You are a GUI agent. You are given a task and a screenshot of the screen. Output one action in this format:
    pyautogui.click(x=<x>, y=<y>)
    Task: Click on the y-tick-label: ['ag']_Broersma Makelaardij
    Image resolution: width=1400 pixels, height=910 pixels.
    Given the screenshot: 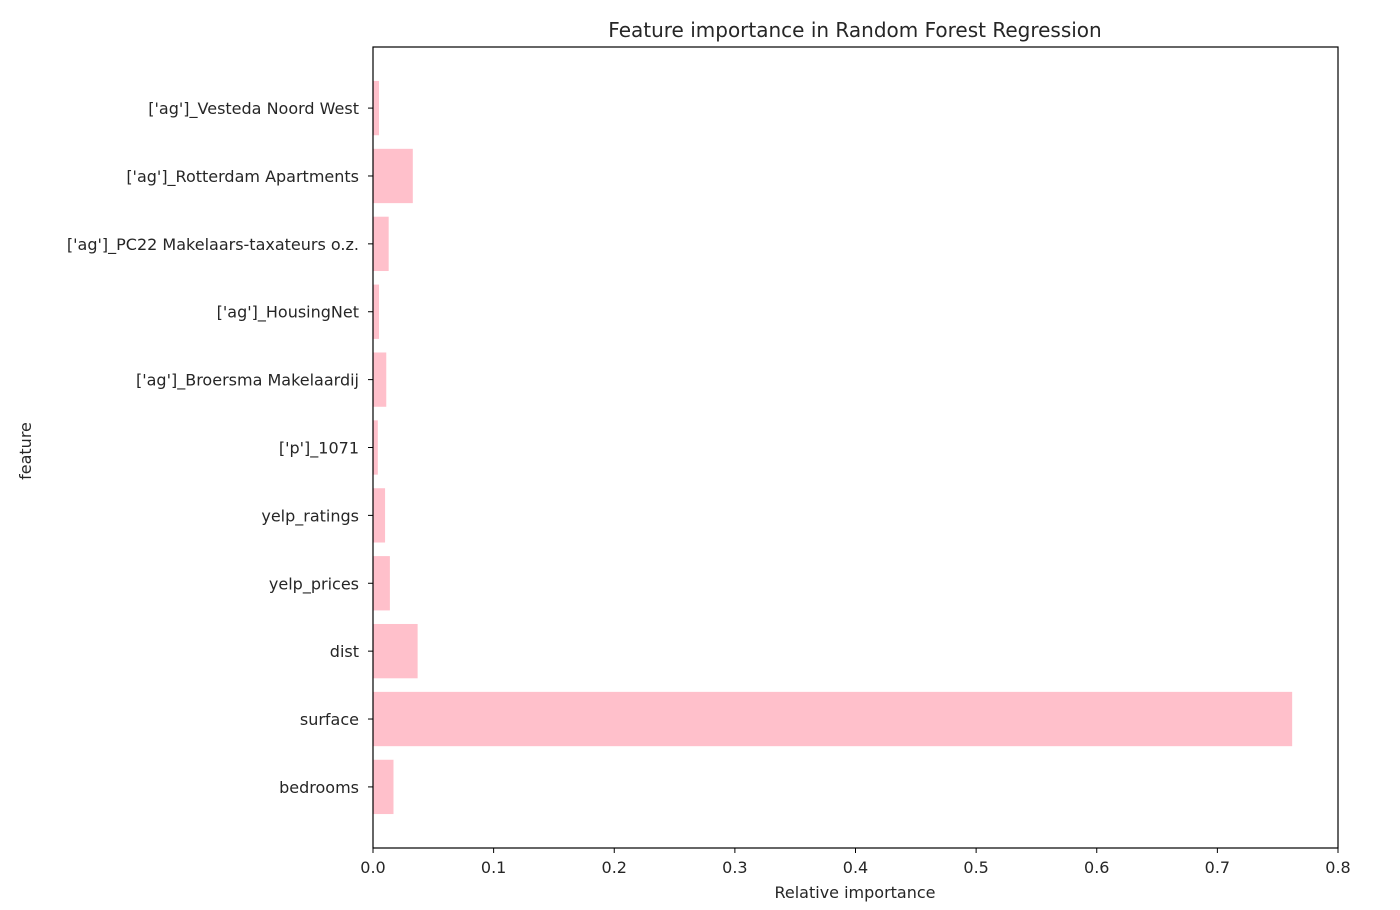 What is the action you would take?
    pyautogui.click(x=247, y=381)
    